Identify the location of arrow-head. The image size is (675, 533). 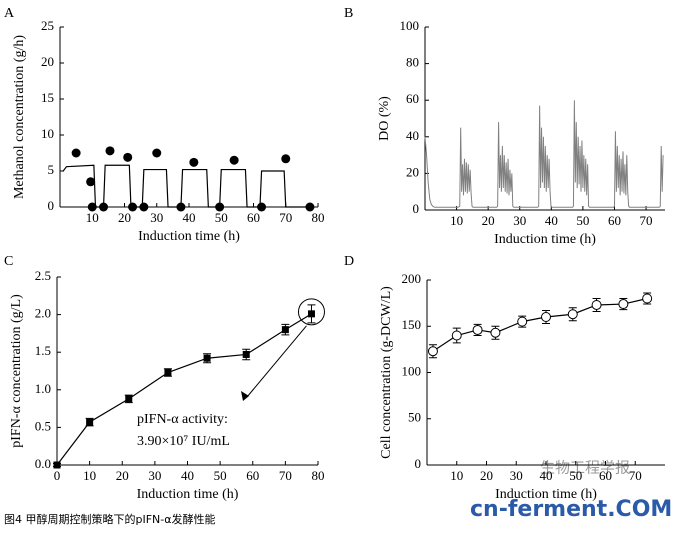
(245, 396).